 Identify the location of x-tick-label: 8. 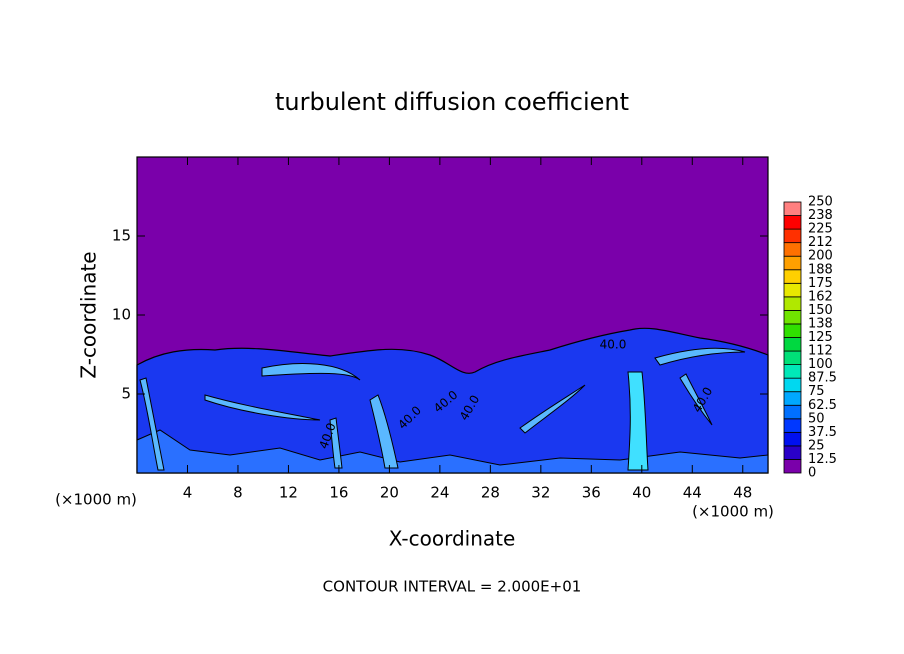
(238, 493).